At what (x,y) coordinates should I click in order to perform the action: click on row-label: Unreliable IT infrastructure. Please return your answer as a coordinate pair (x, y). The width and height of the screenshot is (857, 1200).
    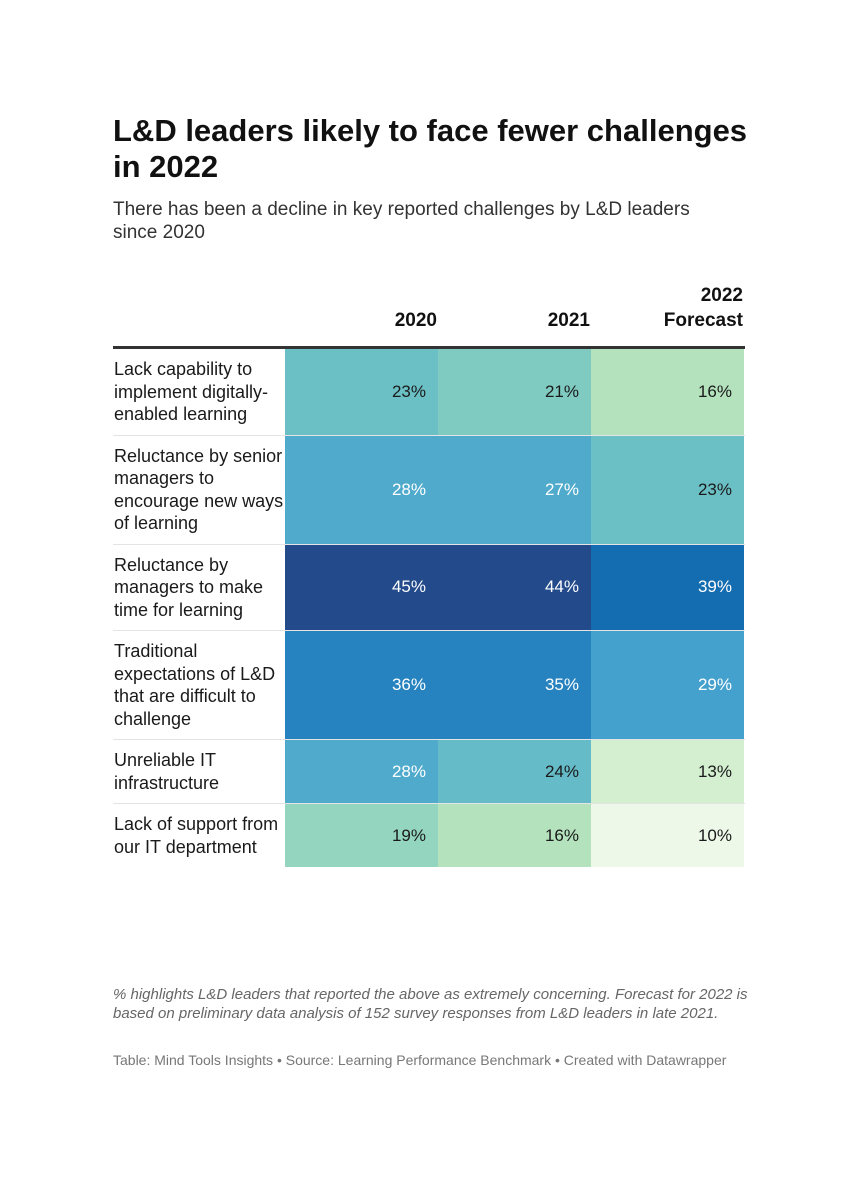
    Looking at the image, I should click on (167, 771).